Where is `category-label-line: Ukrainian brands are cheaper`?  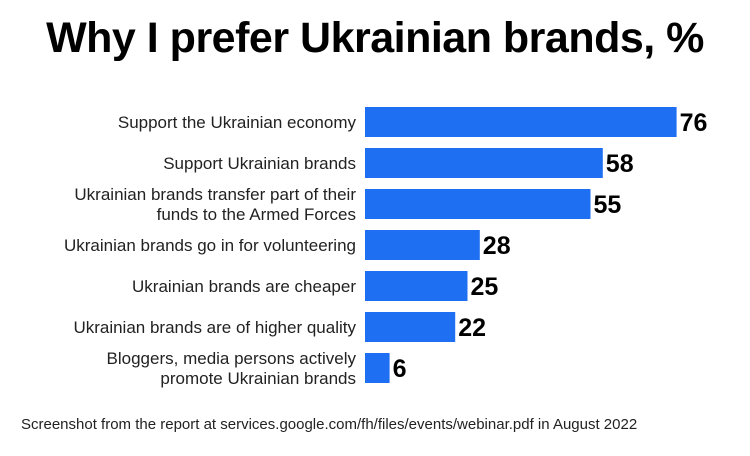 category-label-line: Ukrainian brands are cheaper is located at coordinates (244, 286).